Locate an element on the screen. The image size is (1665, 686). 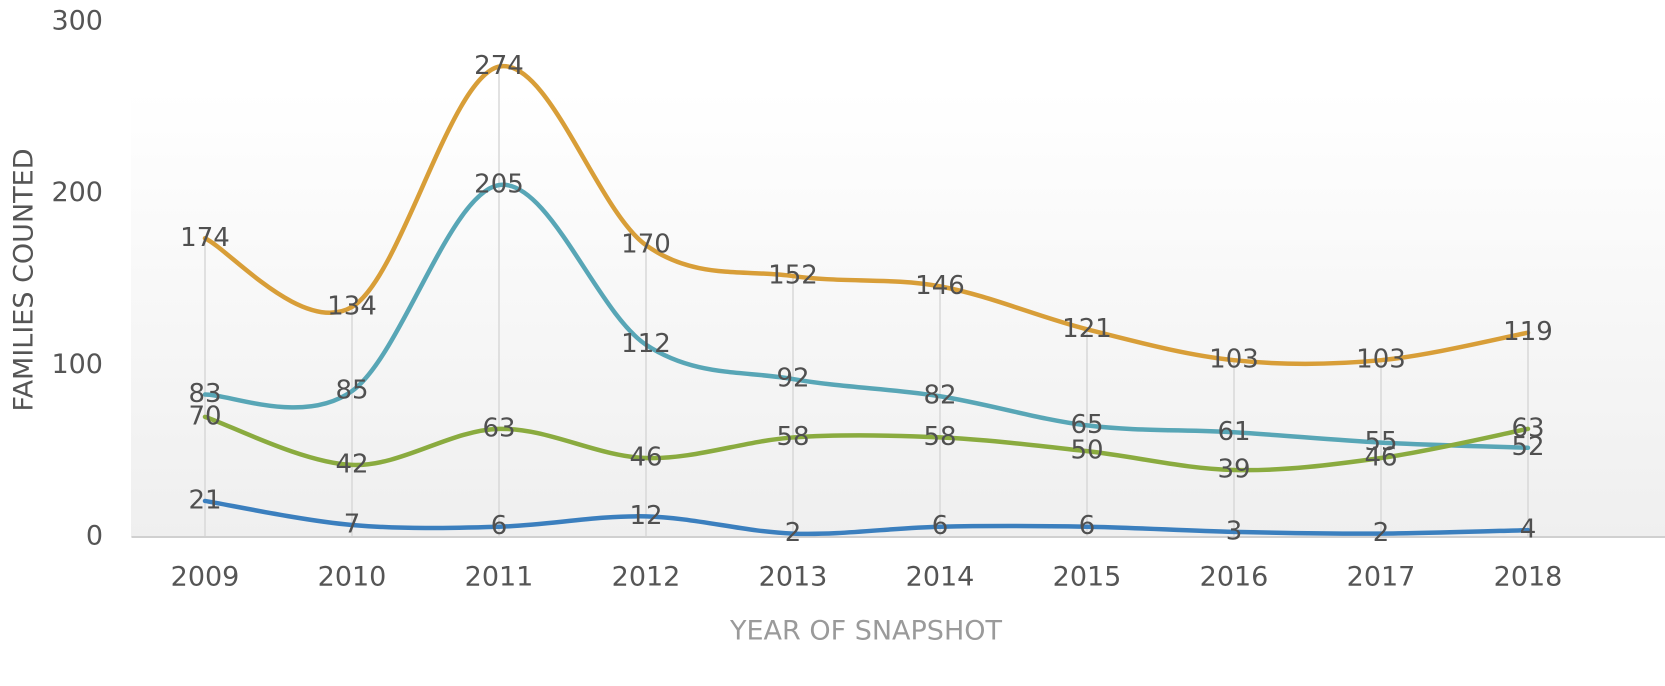
data-label: 39 is located at coordinates (1233, 470).